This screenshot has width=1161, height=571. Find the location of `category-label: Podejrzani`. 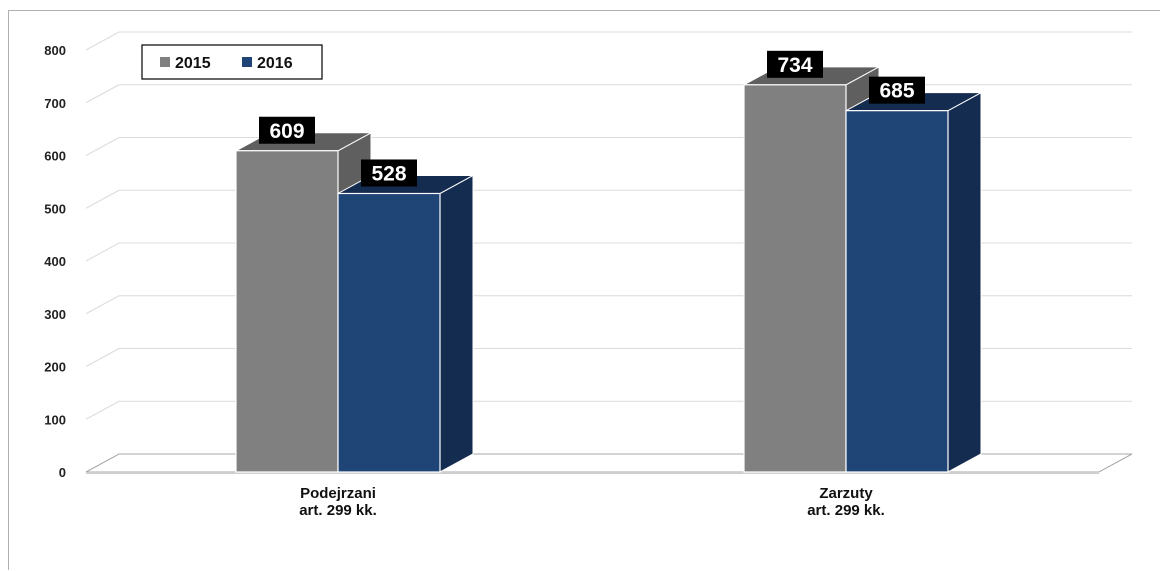

category-label: Podejrzani is located at coordinates (338, 493).